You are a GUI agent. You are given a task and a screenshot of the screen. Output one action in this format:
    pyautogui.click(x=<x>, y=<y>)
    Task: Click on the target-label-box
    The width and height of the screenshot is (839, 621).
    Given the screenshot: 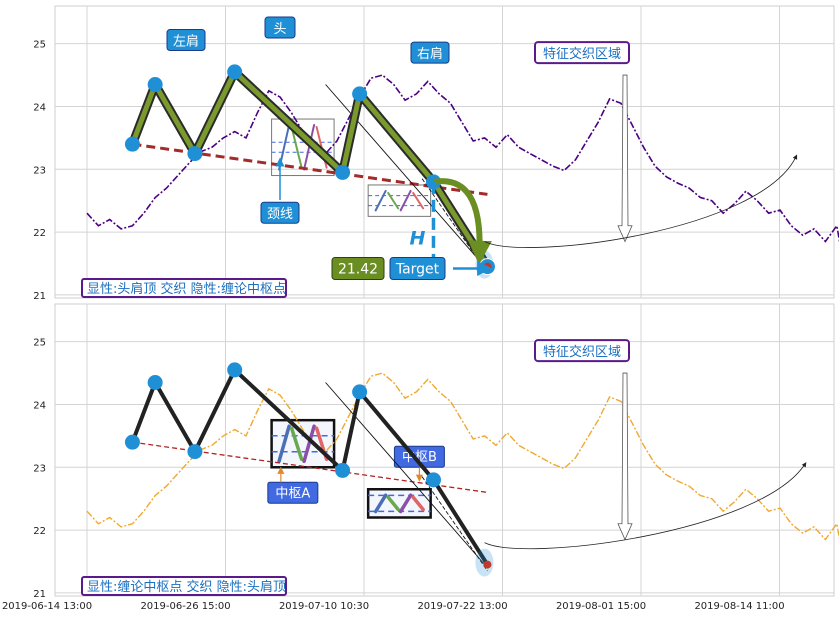 What is the action you would take?
    pyautogui.click(x=417, y=268)
    